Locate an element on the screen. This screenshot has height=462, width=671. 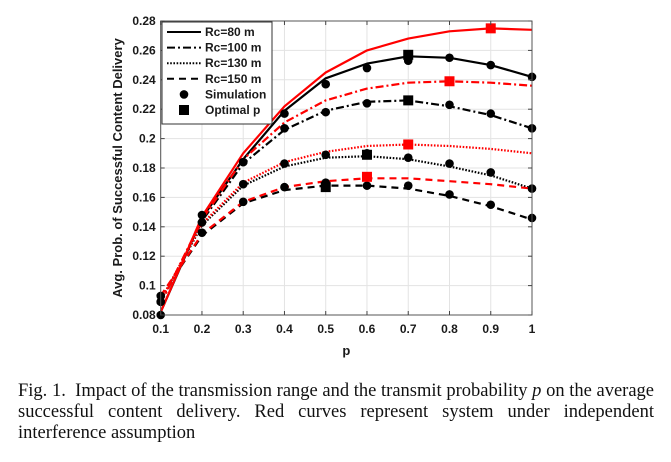
legend-item: Rc=150 m is located at coordinates (214, 79).